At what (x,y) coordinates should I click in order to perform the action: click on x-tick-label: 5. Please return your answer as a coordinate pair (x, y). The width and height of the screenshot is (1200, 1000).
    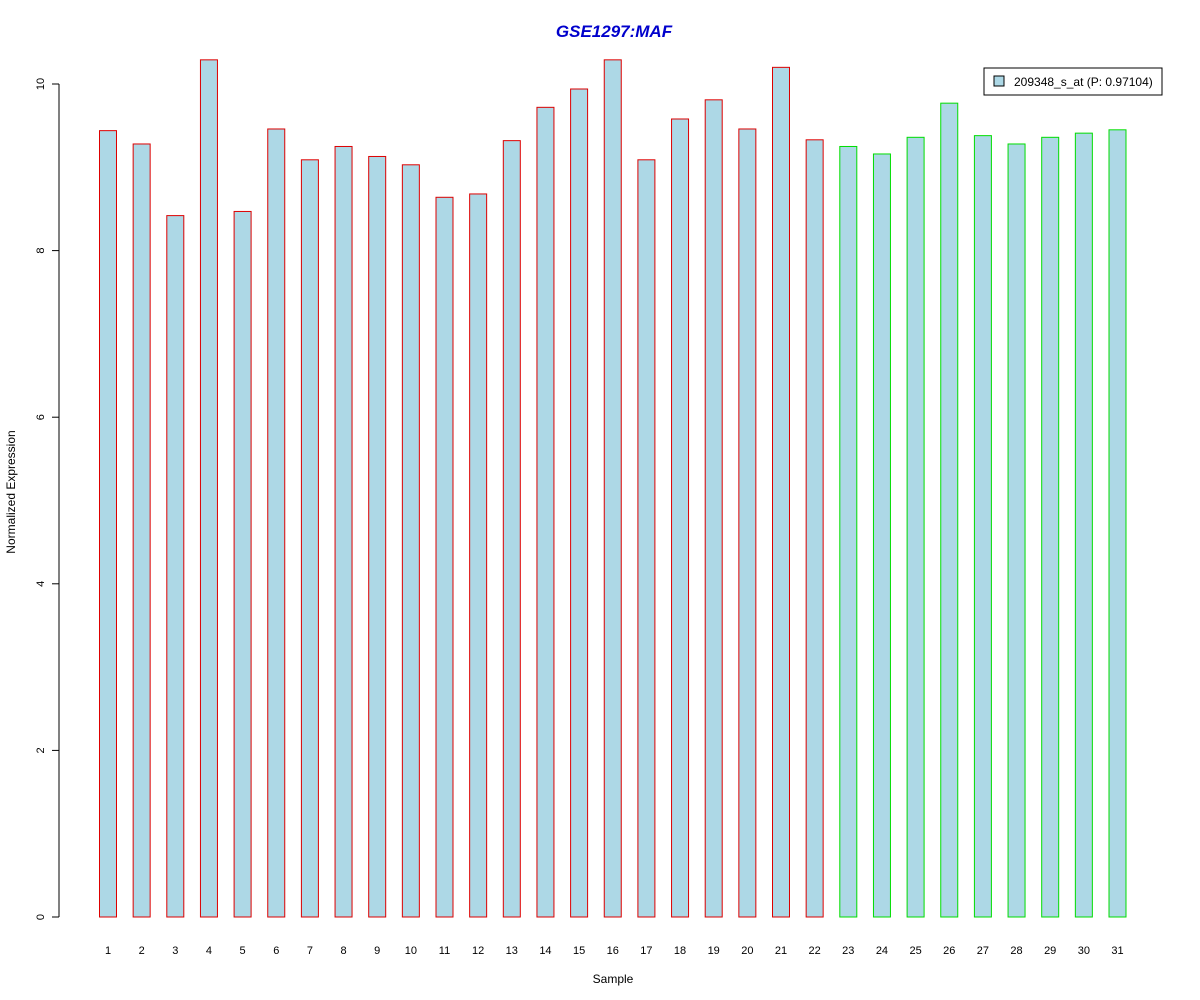
    Looking at the image, I should click on (243, 951).